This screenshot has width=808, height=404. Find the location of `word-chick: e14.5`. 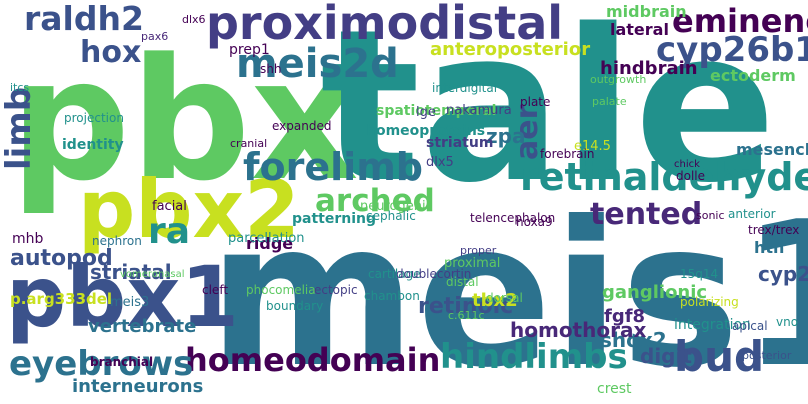

word-chick: e14.5 is located at coordinates (592, 146).